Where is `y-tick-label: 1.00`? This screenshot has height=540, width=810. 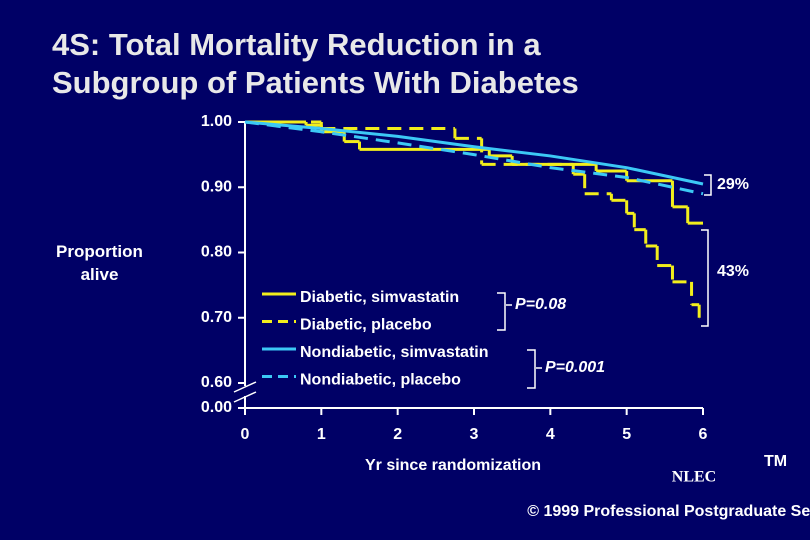
y-tick-label: 1.00 is located at coordinates (216, 121).